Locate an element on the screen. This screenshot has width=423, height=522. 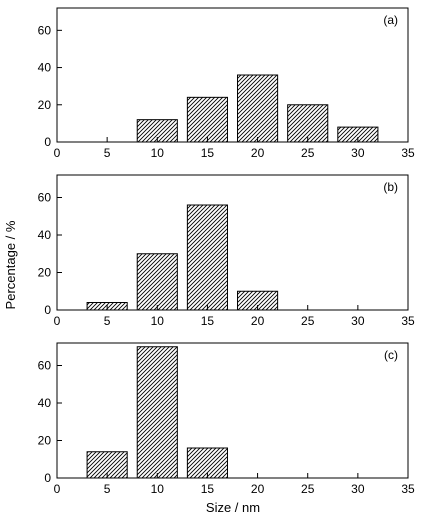
panel-label: (a) is located at coordinates (390, 20).